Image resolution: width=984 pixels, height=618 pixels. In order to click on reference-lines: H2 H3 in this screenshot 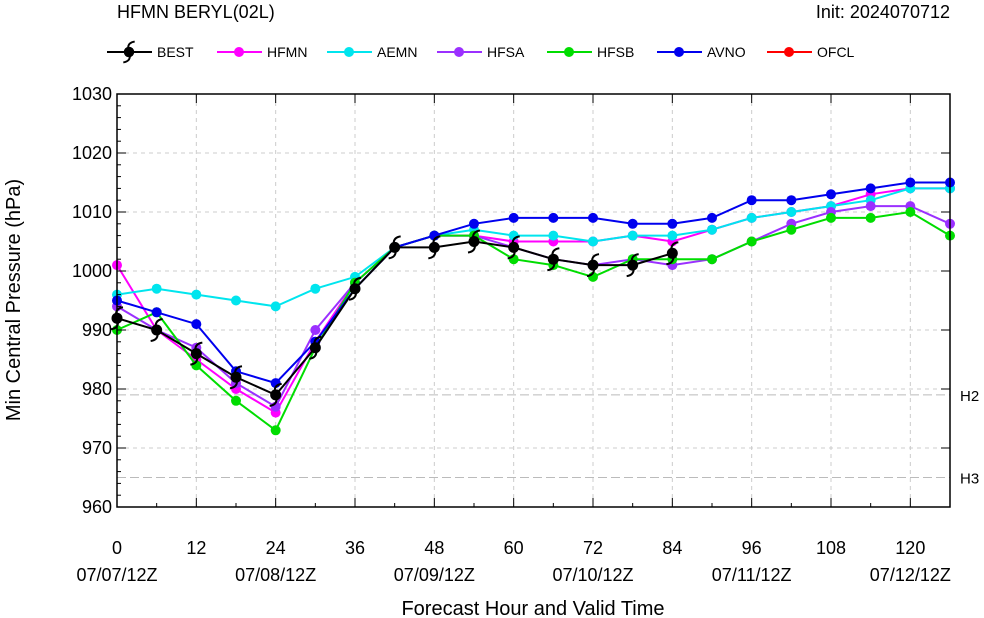, I will do `click(548, 438)`.